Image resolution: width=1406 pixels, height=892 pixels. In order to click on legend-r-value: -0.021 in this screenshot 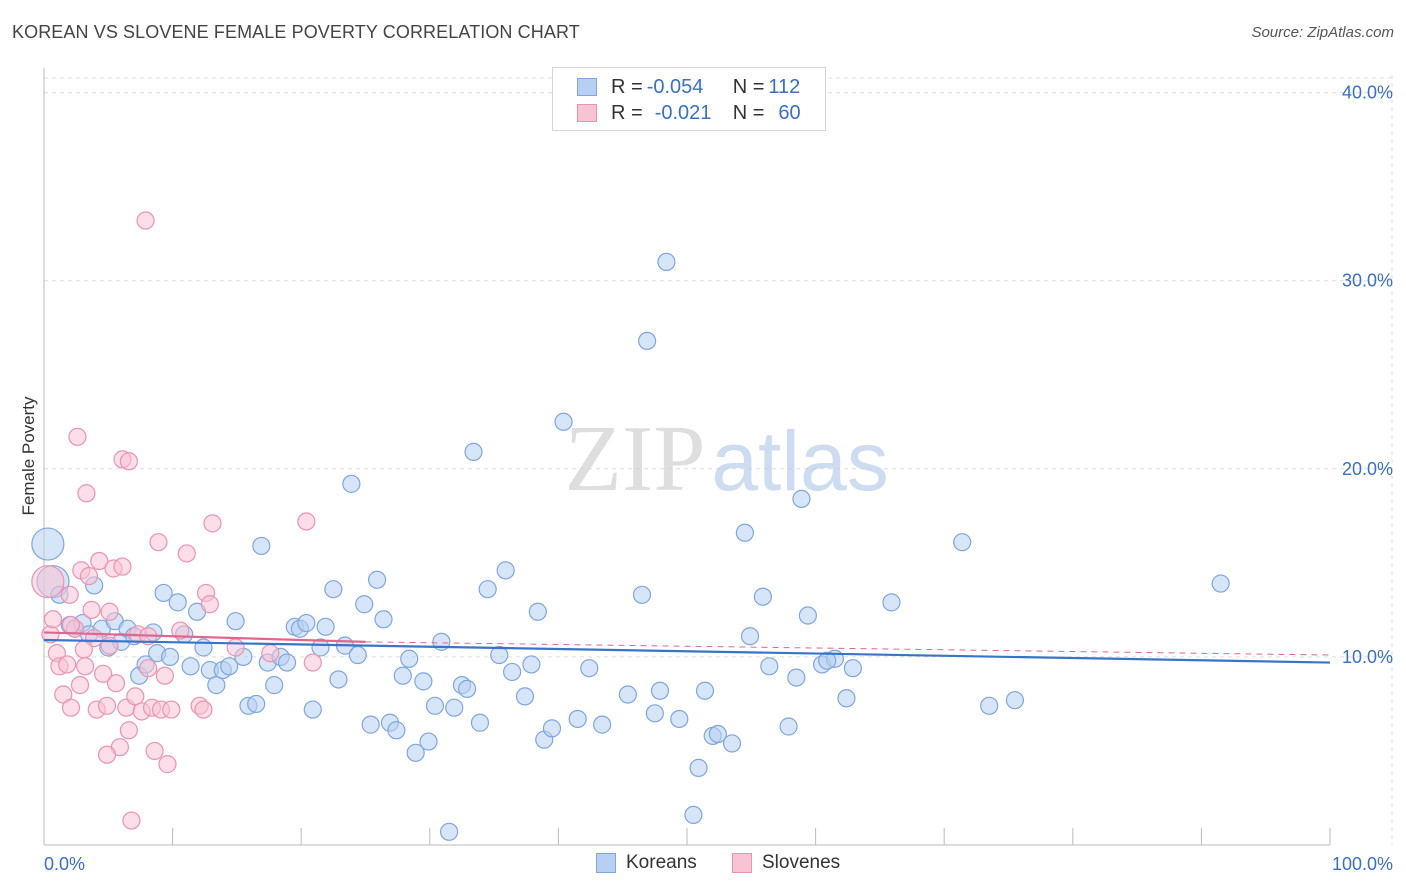, I will do `click(683, 112)`.